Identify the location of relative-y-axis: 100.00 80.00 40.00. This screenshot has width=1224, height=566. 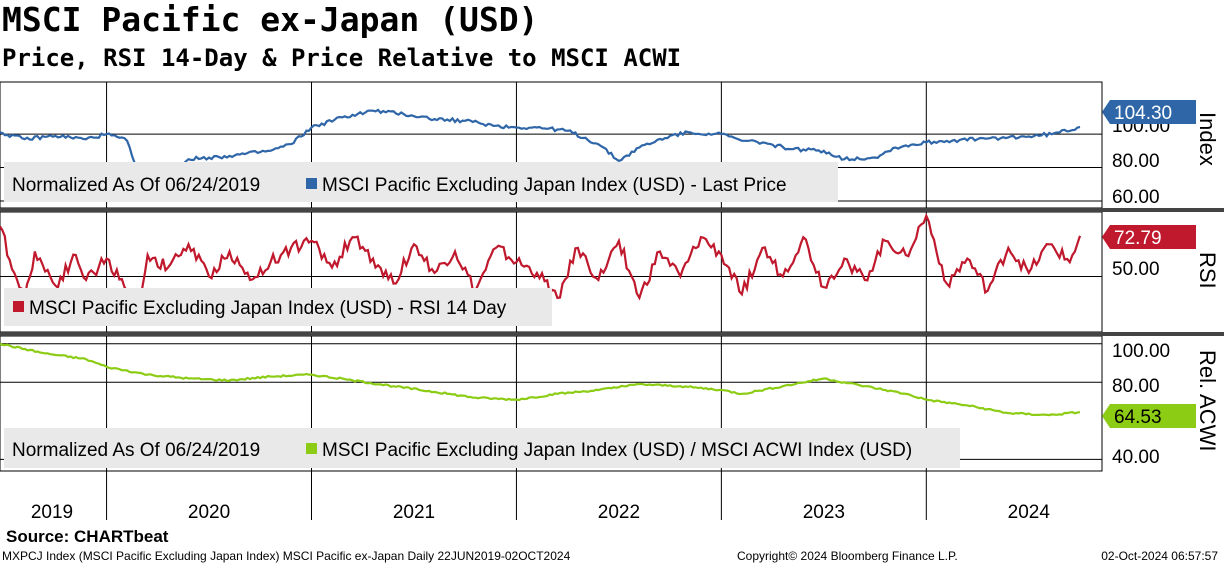
(1141, 404).